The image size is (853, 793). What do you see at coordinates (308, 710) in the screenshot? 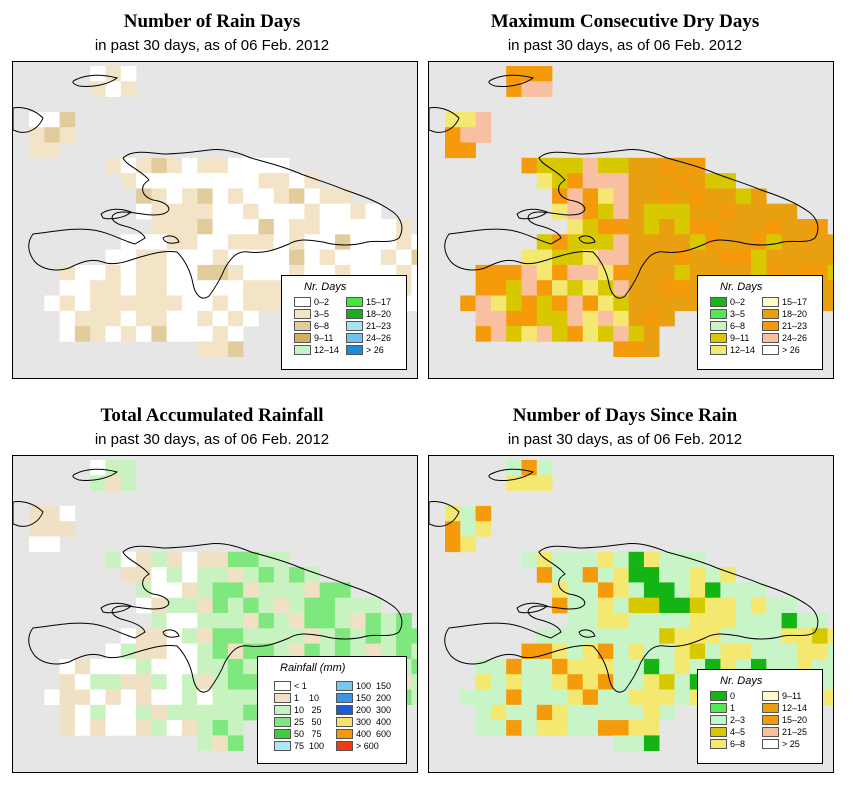
I see `legend-label: 10 25` at bounding box center [308, 710].